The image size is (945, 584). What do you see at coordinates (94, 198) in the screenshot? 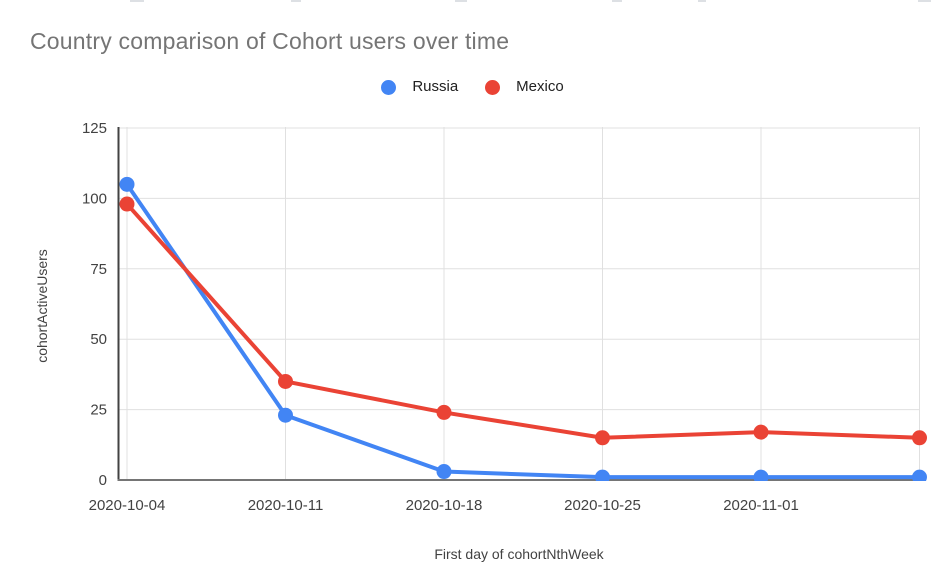
I see `y-tick-label-100: 100` at bounding box center [94, 198].